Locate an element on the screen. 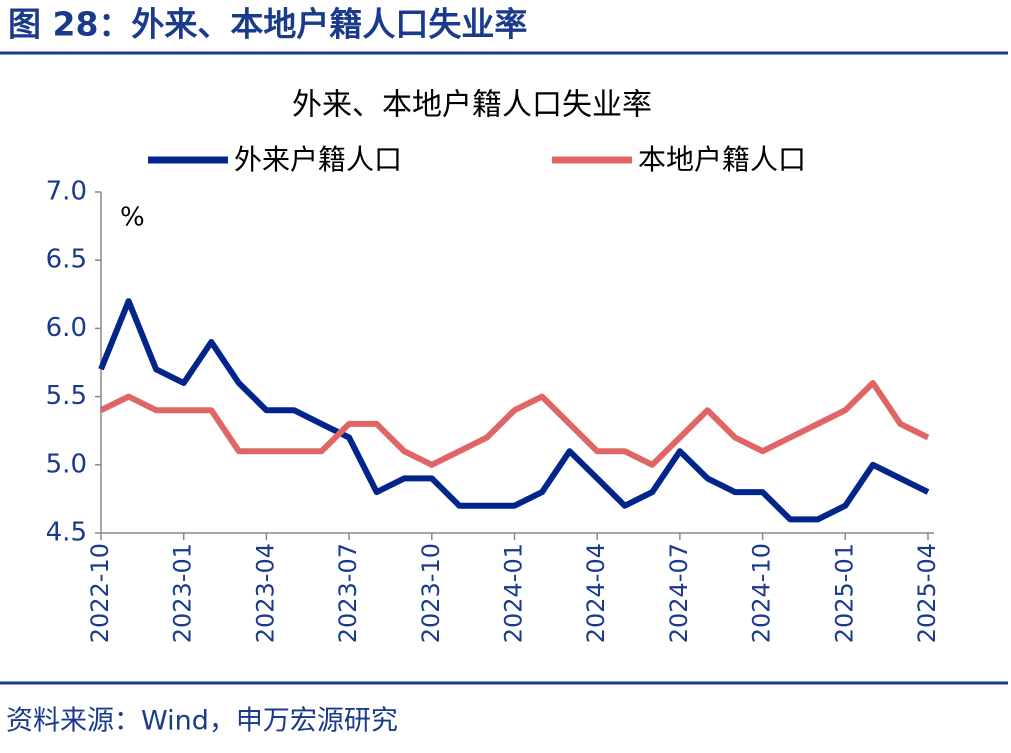  y-tick-label: 6.0 is located at coordinates (66, 328).